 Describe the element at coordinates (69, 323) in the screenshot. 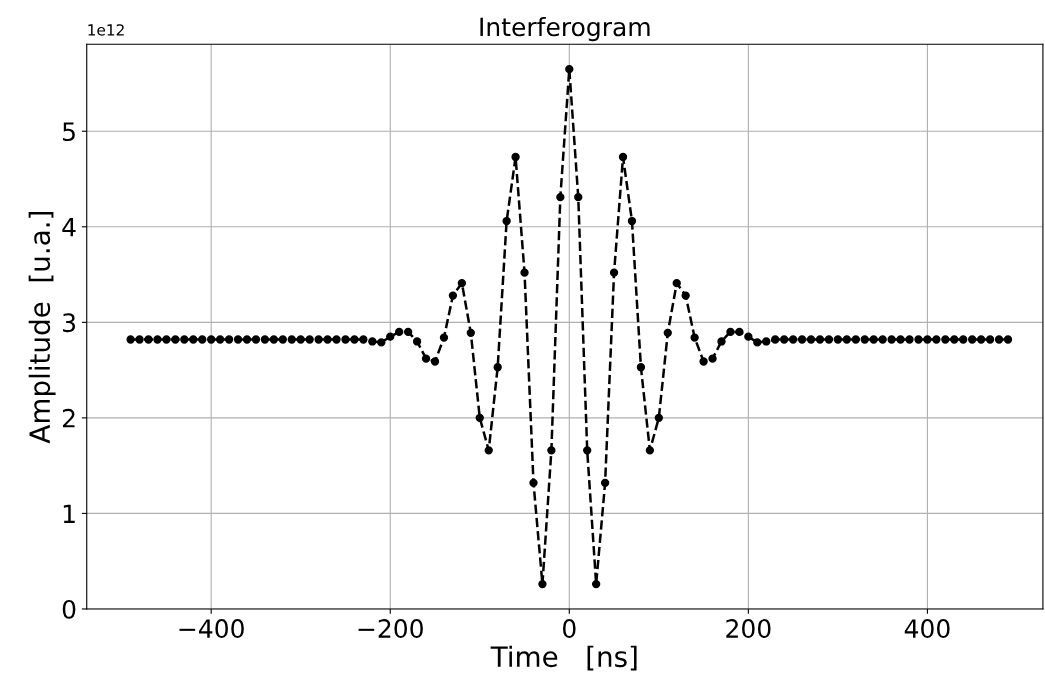

I see `y-tick-label: 3` at that location.